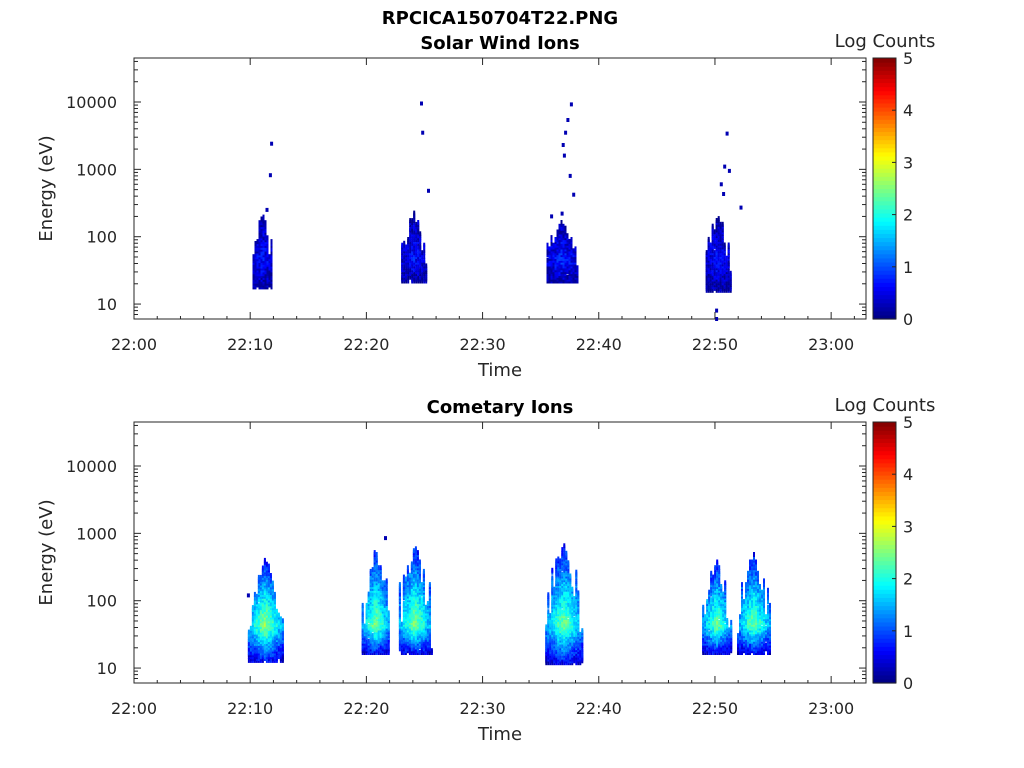 The height and width of the screenshot is (768, 1024). What do you see at coordinates (831, 344) in the screenshot?
I see `x-tick-label: 23:00` at bounding box center [831, 344].